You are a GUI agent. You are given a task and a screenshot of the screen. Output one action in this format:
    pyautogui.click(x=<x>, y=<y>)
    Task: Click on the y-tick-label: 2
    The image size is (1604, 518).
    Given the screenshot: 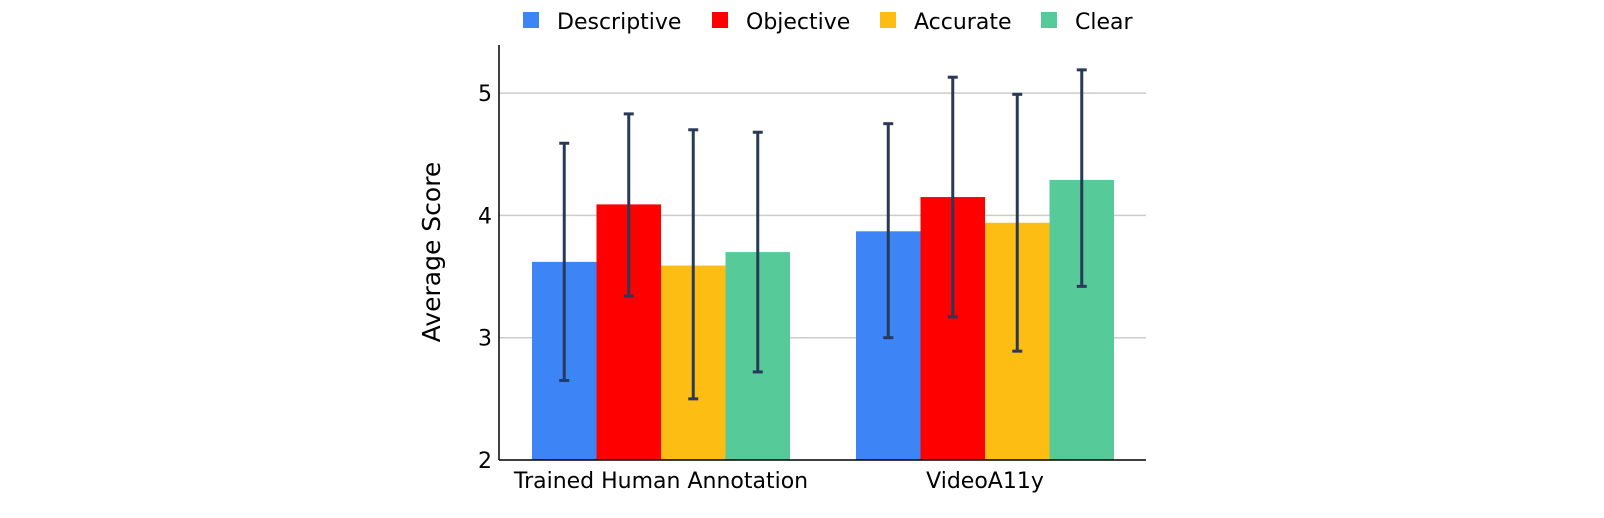 What is the action you would take?
    pyautogui.click(x=485, y=461)
    